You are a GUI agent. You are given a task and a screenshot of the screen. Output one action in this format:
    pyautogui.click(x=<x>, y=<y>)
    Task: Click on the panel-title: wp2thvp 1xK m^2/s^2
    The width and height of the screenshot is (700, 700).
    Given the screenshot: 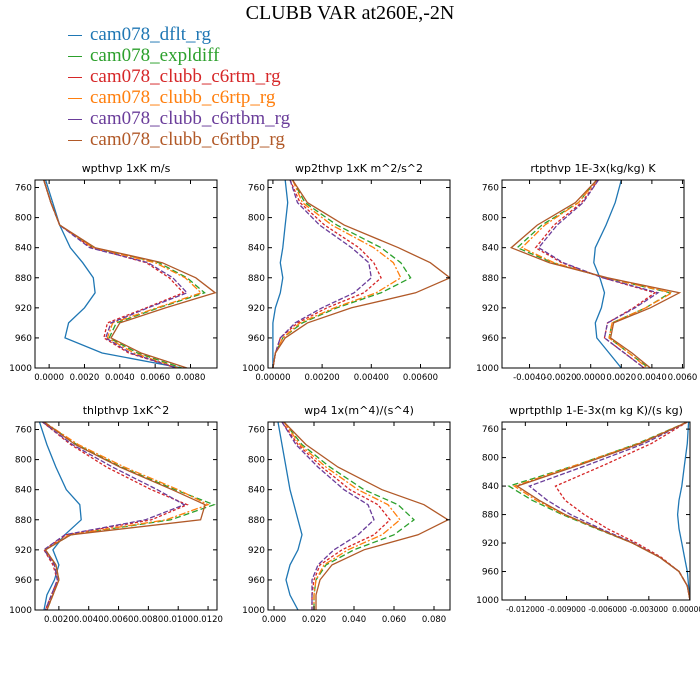 What is the action you would take?
    pyautogui.click(x=359, y=168)
    